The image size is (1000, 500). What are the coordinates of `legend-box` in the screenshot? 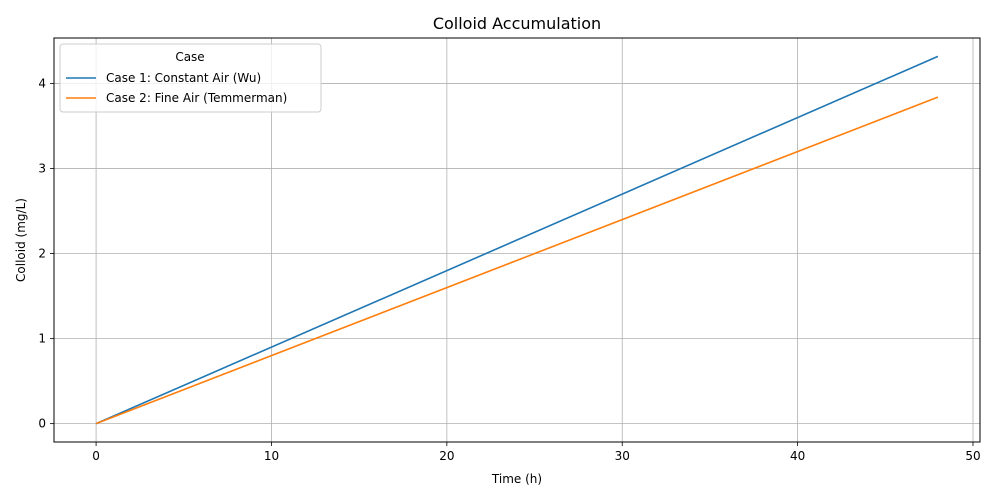 It's located at (190, 78).